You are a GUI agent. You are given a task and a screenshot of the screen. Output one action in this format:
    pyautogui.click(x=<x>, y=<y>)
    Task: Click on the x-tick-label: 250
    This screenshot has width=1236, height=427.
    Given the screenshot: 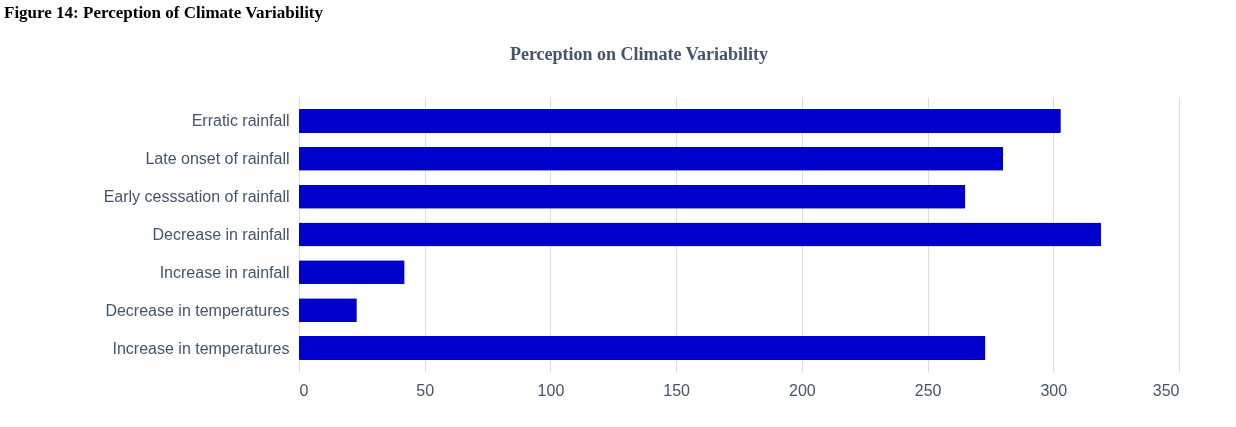 What is the action you would take?
    pyautogui.click(x=928, y=390)
    